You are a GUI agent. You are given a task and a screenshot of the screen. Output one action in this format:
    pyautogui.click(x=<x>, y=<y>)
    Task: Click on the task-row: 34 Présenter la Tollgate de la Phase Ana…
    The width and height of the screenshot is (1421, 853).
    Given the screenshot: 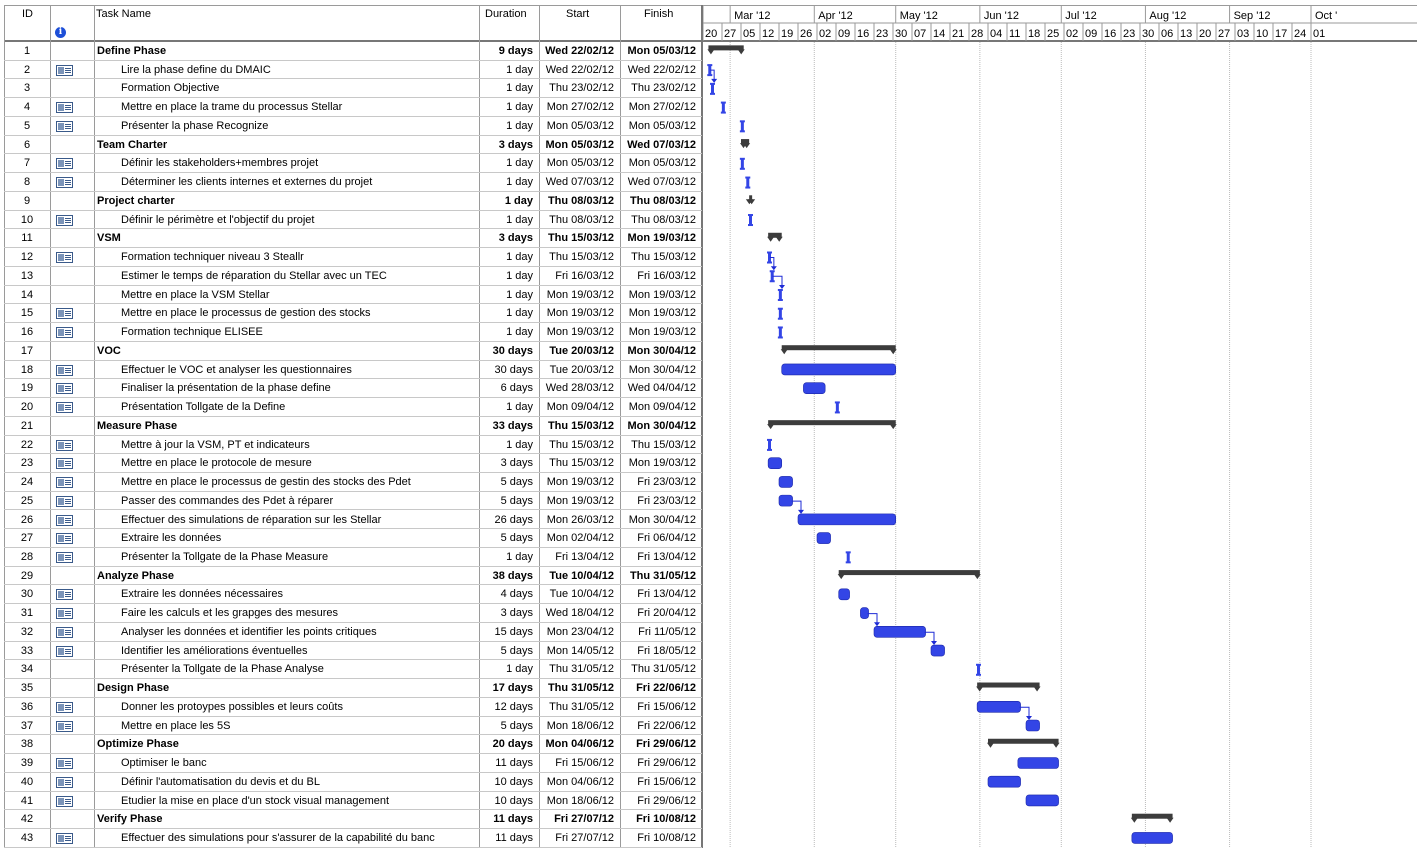 What is the action you would take?
    pyautogui.click(x=353, y=670)
    